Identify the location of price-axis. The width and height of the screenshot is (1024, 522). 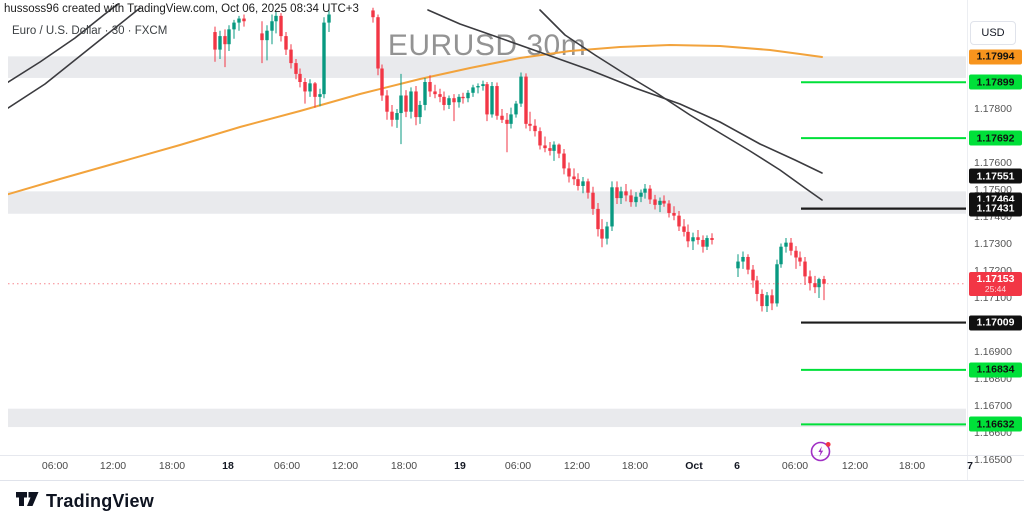
(995, 240).